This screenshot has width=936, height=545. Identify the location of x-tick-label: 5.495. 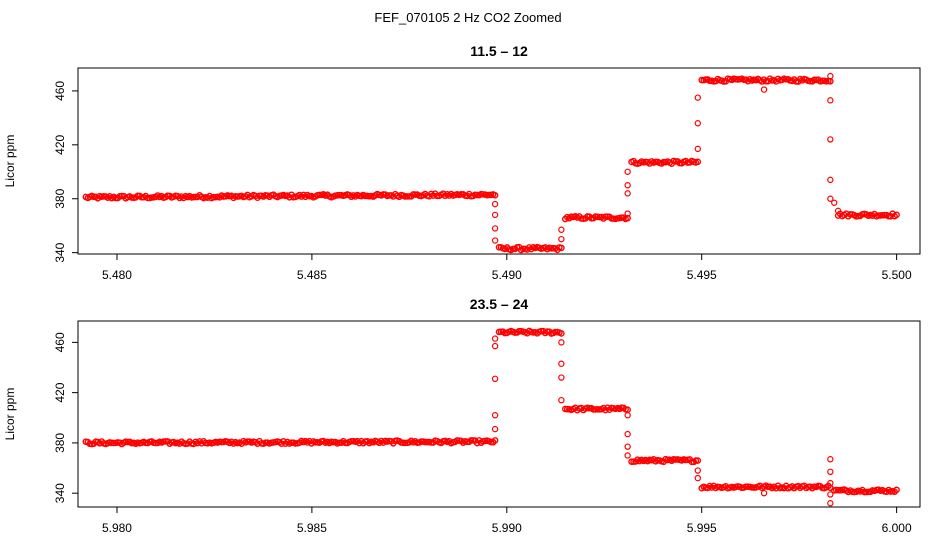
(702, 275).